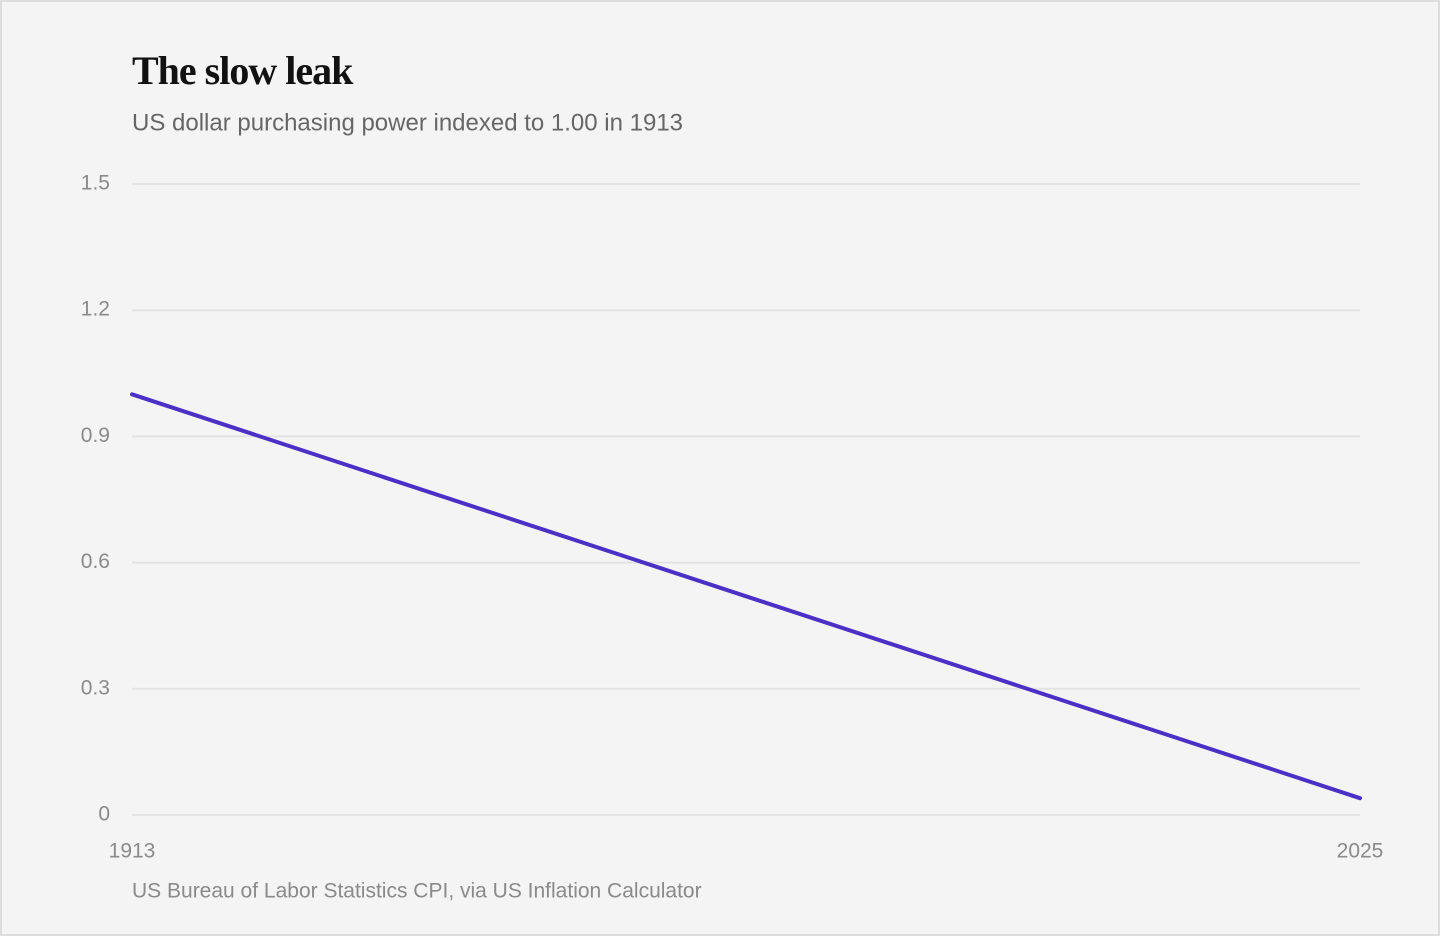 The height and width of the screenshot is (936, 1440). What do you see at coordinates (95, 687) in the screenshot?
I see `y-tick-label: 0.3` at bounding box center [95, 687].